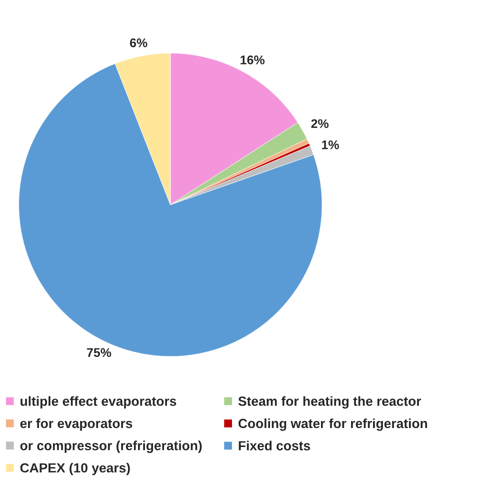 This screenshot has height=498, width=478. I want to click on data-label: 16%, so click(252, 59).